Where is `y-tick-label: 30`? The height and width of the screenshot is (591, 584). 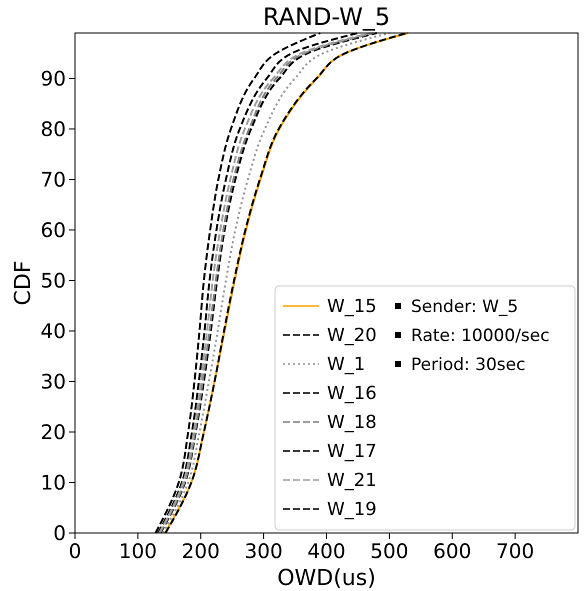
y-tick-label: 30 is located at coordinates (53, 381).